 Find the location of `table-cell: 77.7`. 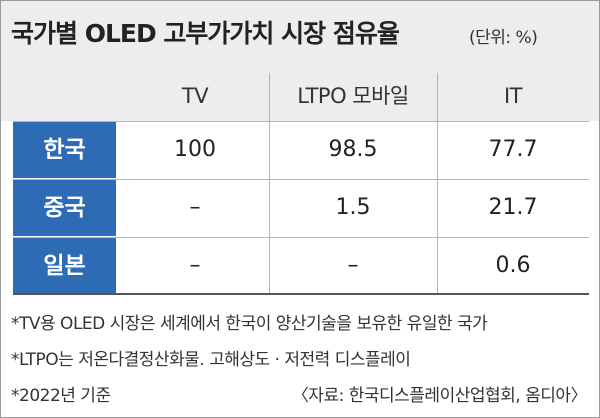

table-cell: 77.7 is located at coordinates (513, 149).